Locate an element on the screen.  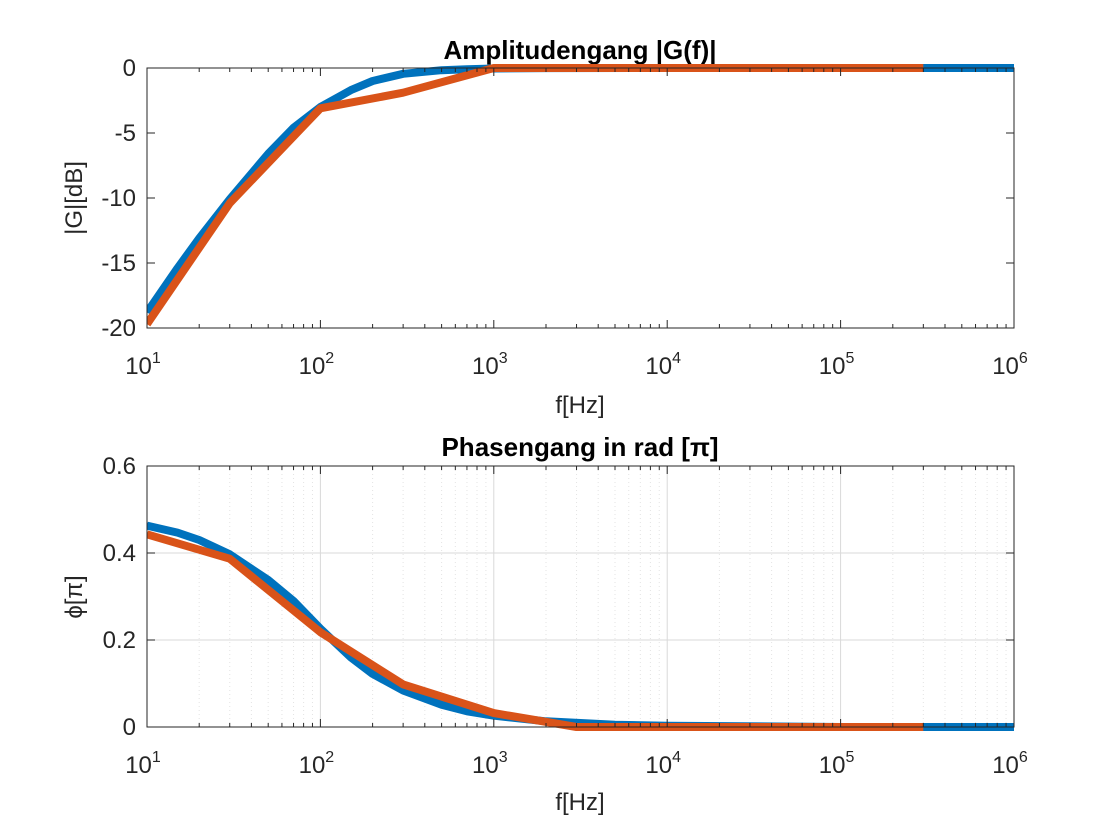
phase-y-tick-label: 0.2 is located at coordinates (119, 640).